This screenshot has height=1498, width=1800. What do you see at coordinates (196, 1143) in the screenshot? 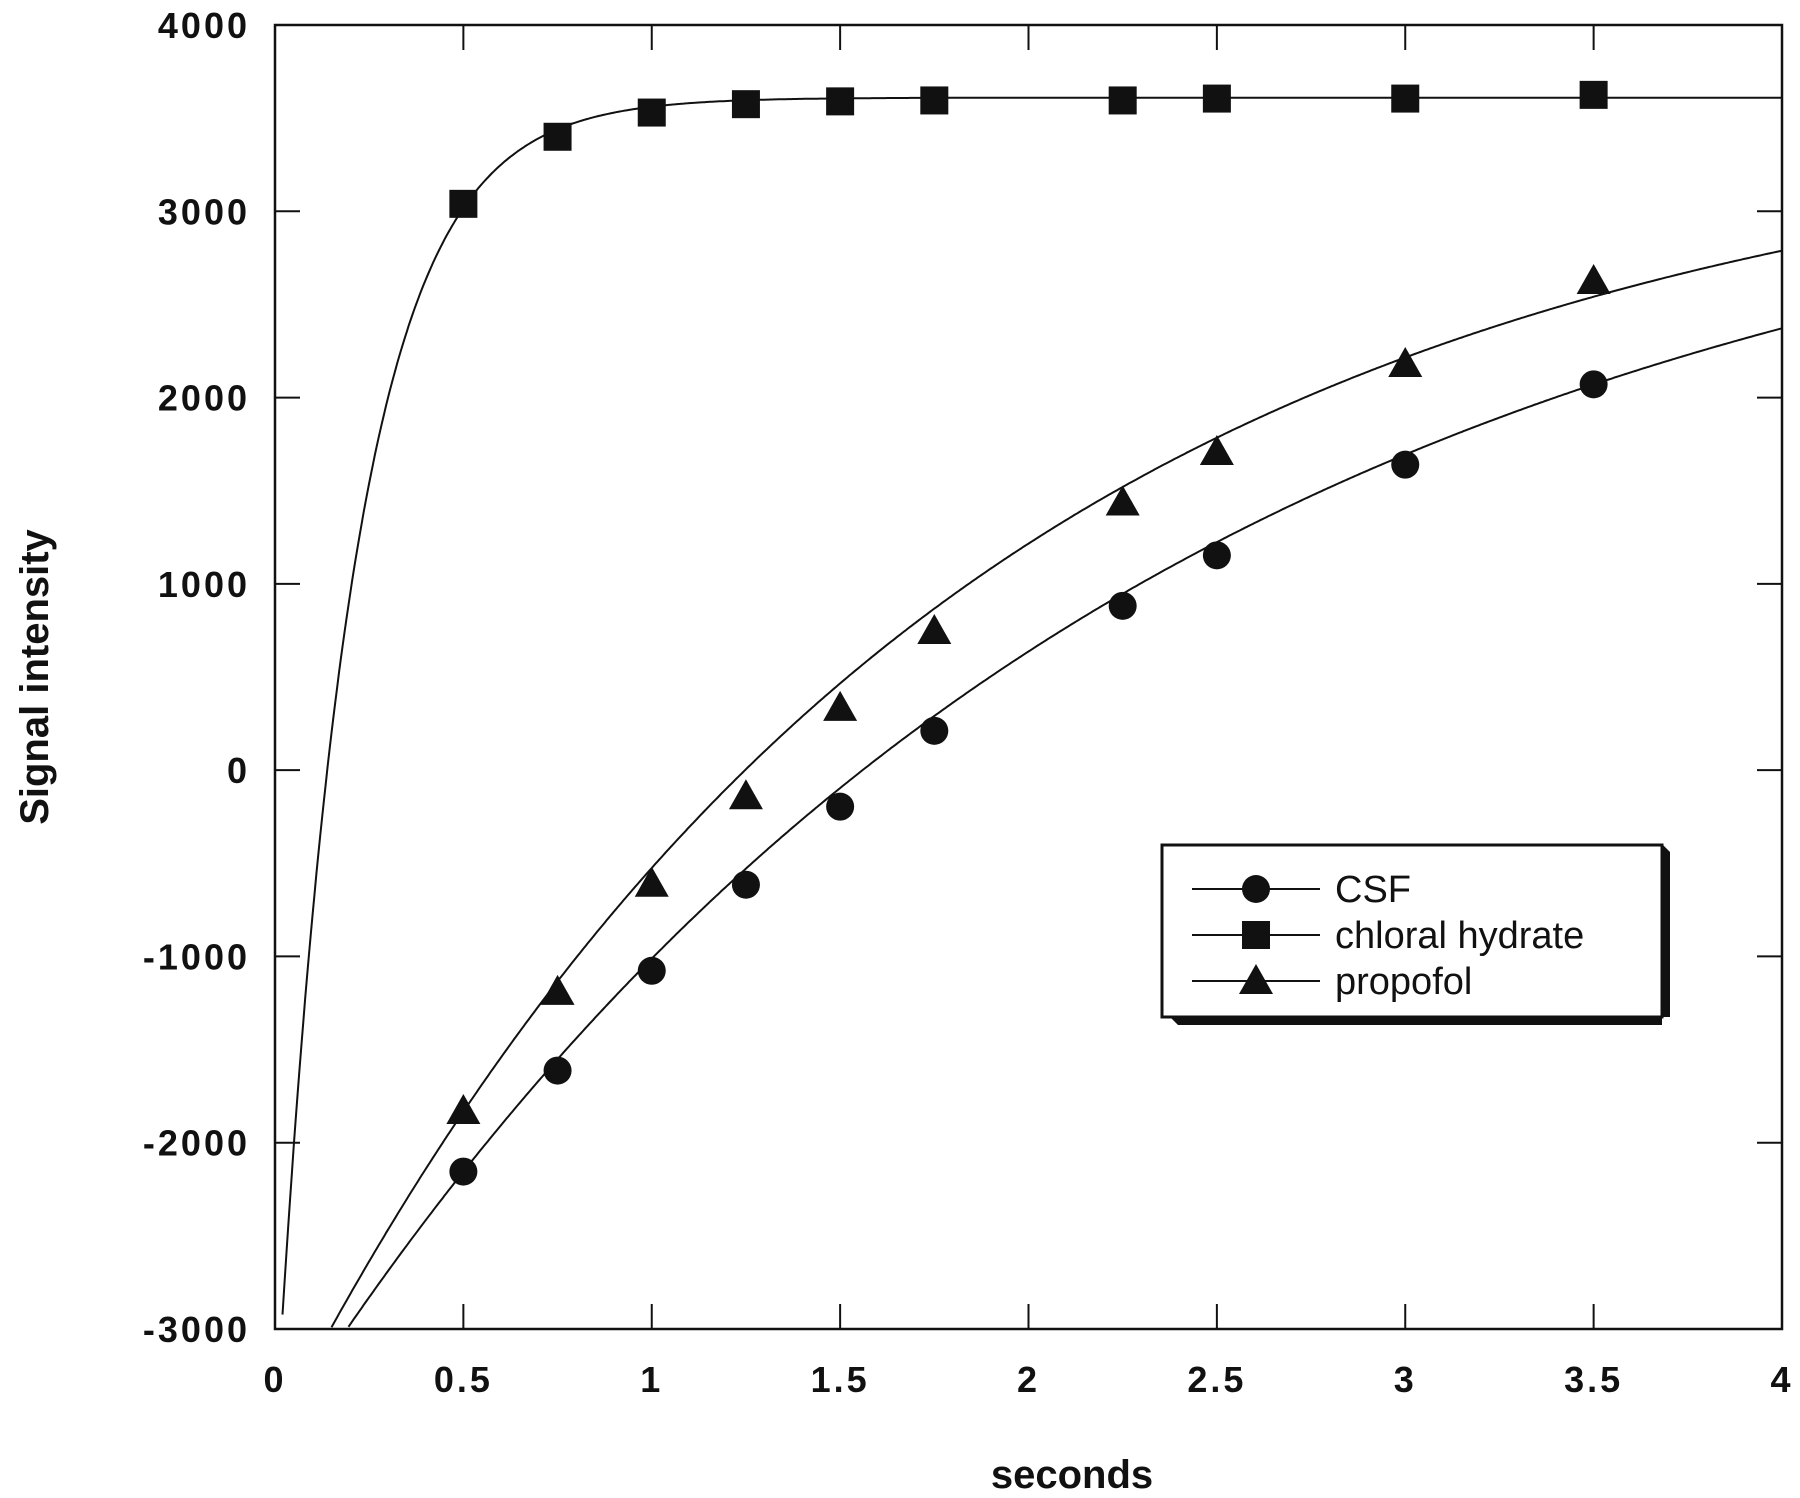
I see `y-tick-label: -2000` at bounding box center [196, 1143].